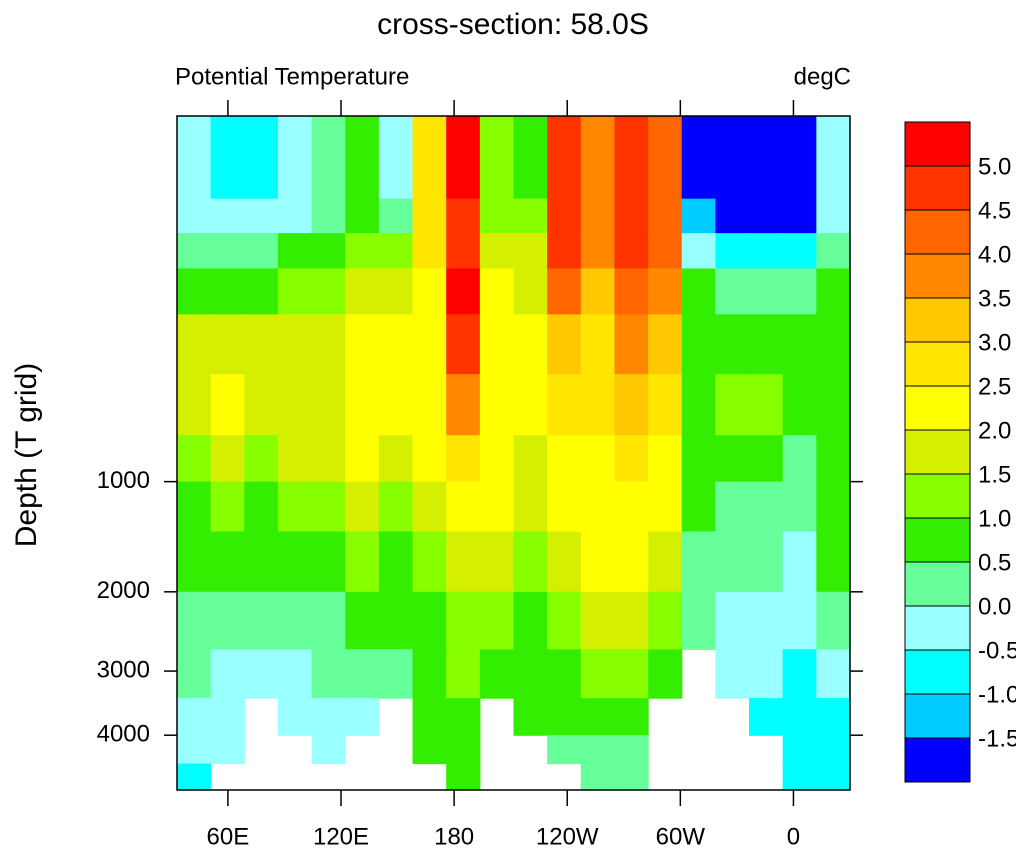 The width and height of the screenshot is (1016, 863). I want to click on colorbar-label: 0.0, so click(994, 606).